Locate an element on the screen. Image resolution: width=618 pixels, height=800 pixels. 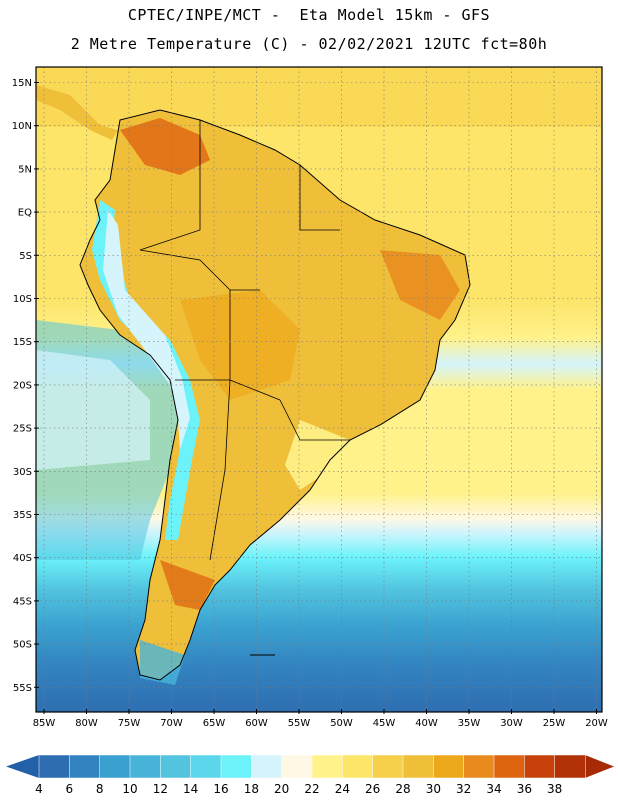
longitude-label: 55W is located at coordinates (299, 723).